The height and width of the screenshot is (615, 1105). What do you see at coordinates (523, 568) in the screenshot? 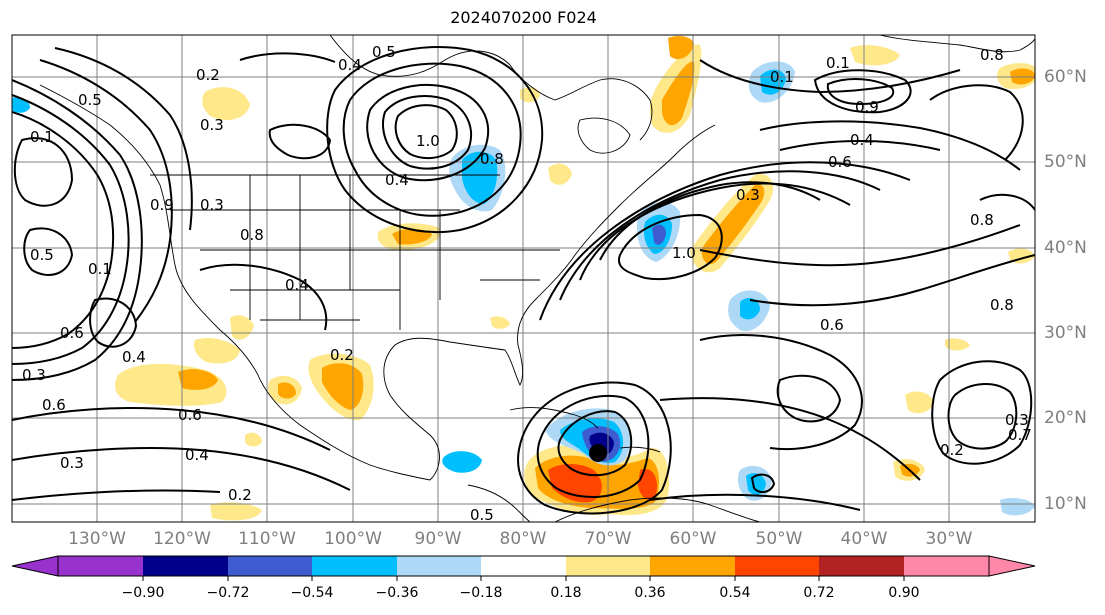
I see `colorbar` at bounding box center [523, 568].